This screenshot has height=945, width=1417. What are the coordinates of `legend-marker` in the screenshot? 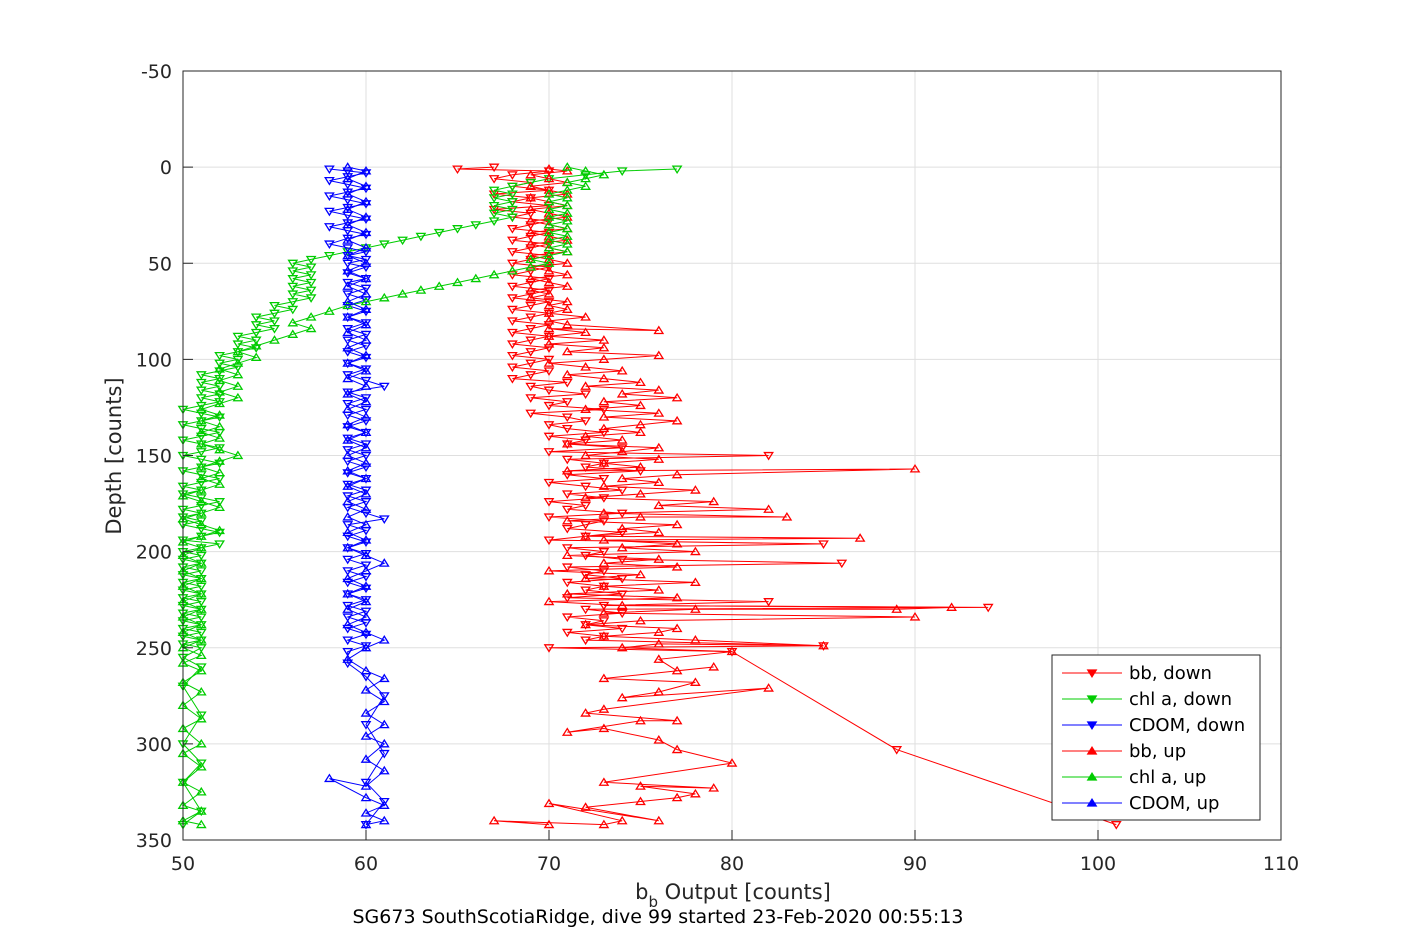 It's located at (1092, 750).